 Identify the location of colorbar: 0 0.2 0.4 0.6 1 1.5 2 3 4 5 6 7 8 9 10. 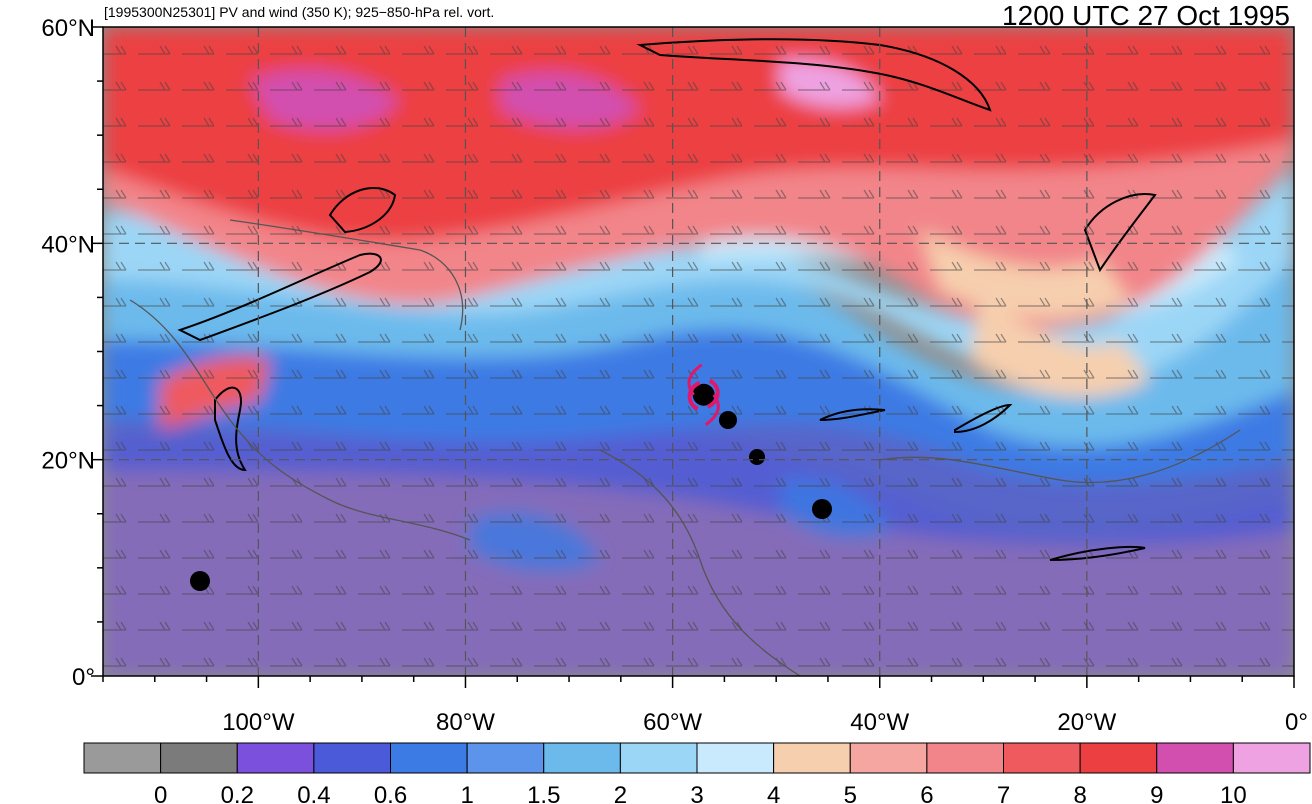
(697, 773).